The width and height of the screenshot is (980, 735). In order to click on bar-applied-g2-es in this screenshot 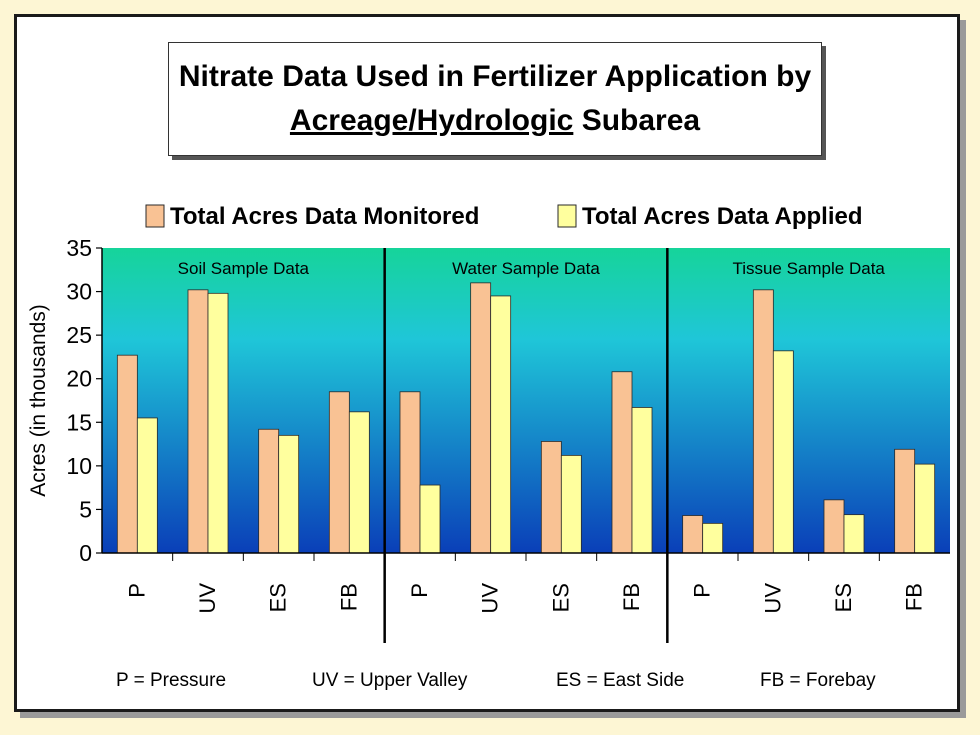, I will do `click(854, 534)`.